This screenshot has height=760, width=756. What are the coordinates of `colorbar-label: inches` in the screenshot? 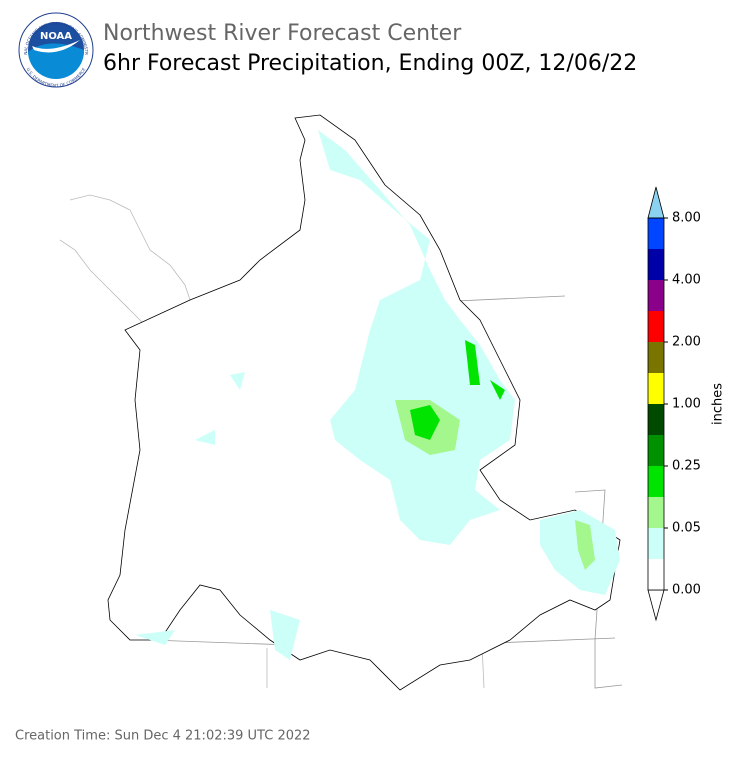 It's located at (718, 404).